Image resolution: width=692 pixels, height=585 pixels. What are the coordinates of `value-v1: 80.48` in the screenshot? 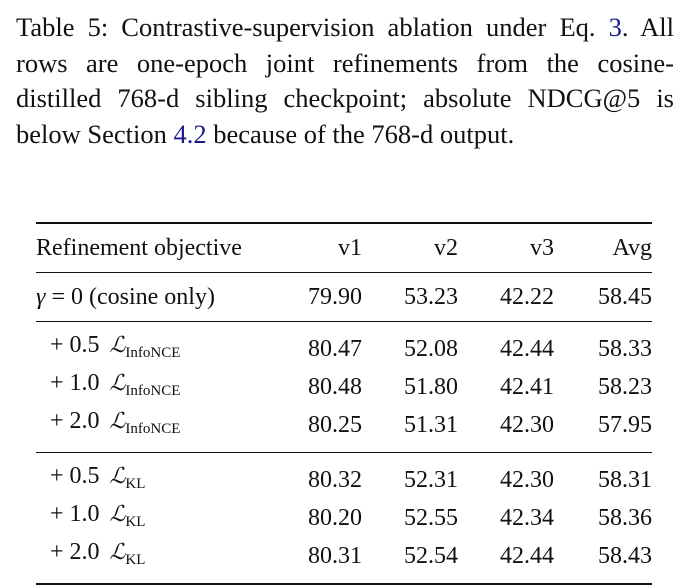 It's located at (335, 387).